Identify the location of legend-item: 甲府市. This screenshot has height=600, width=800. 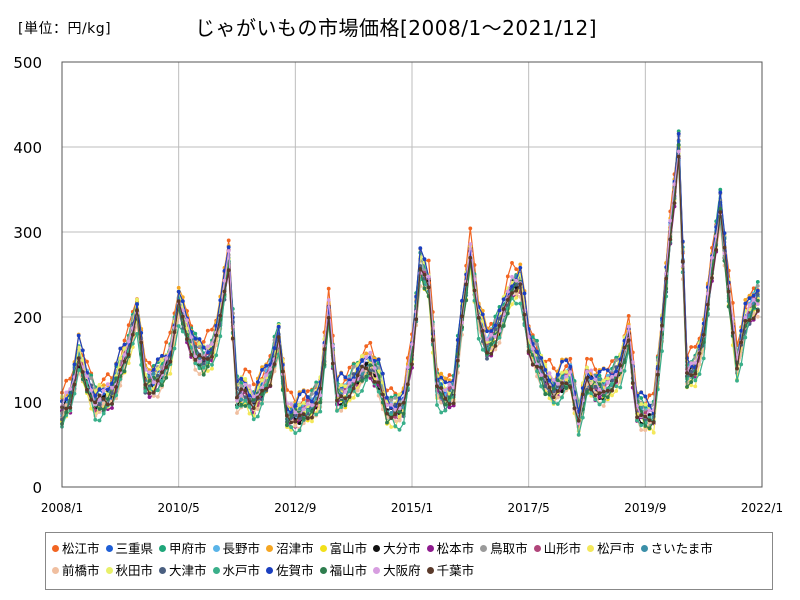
(183, 549).